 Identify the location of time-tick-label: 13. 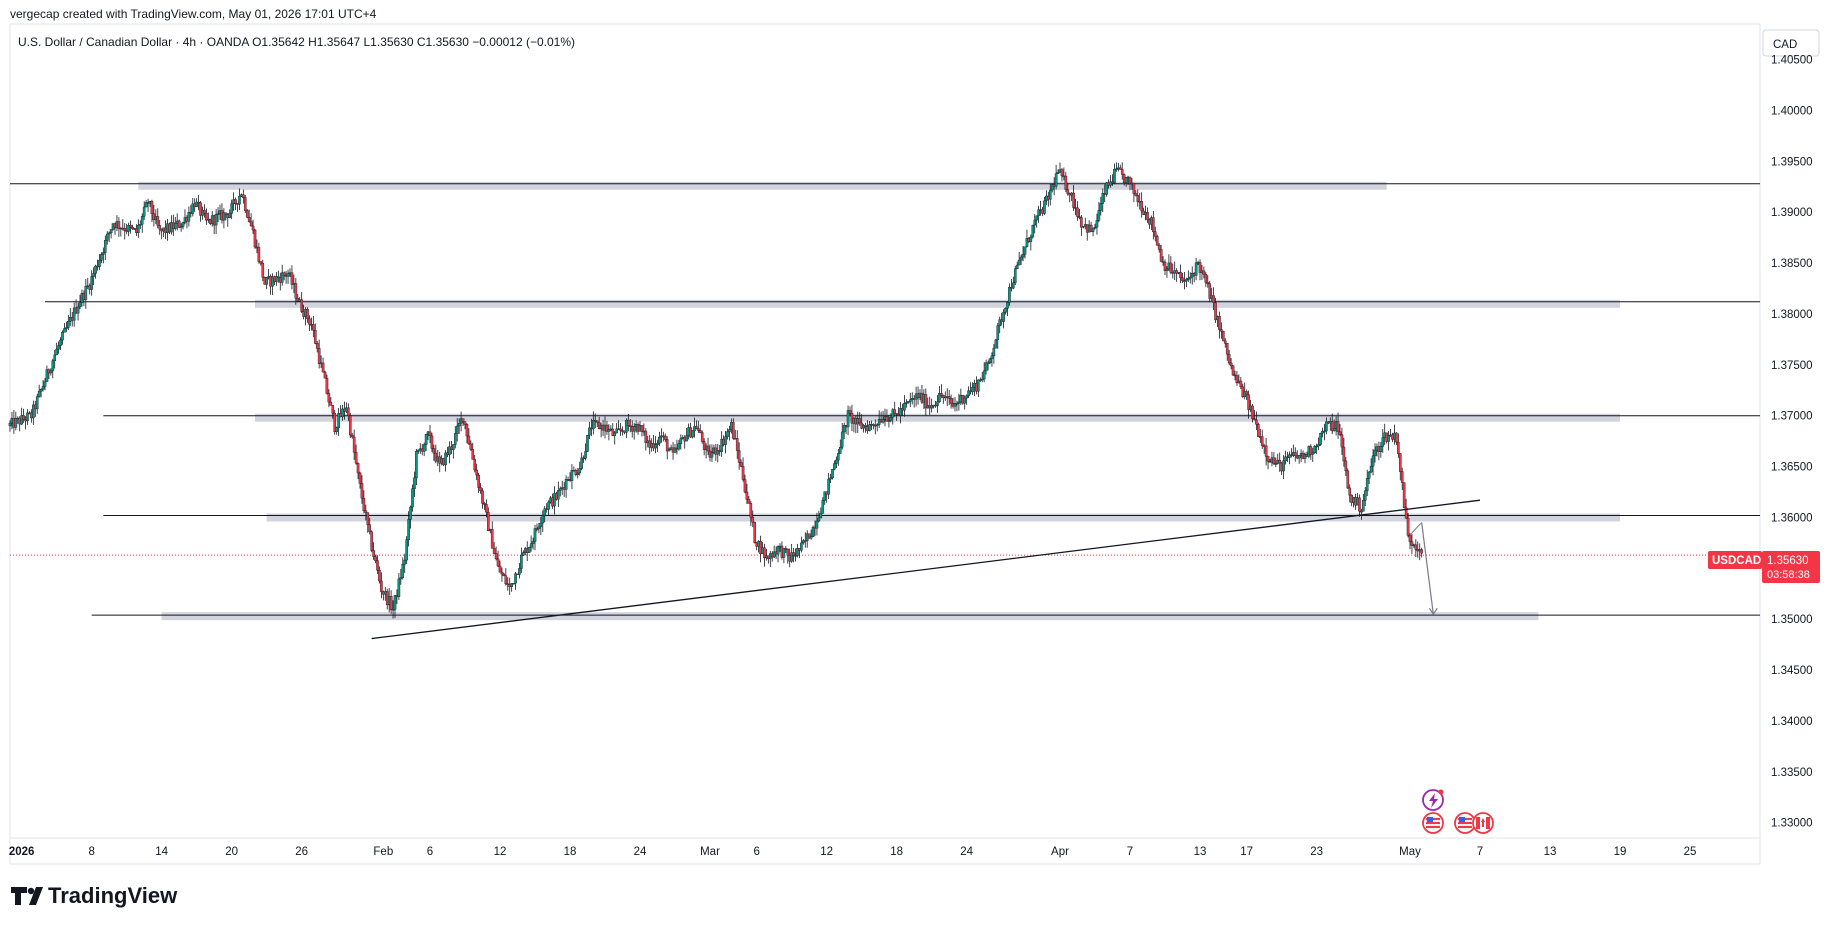
(1200, 852).